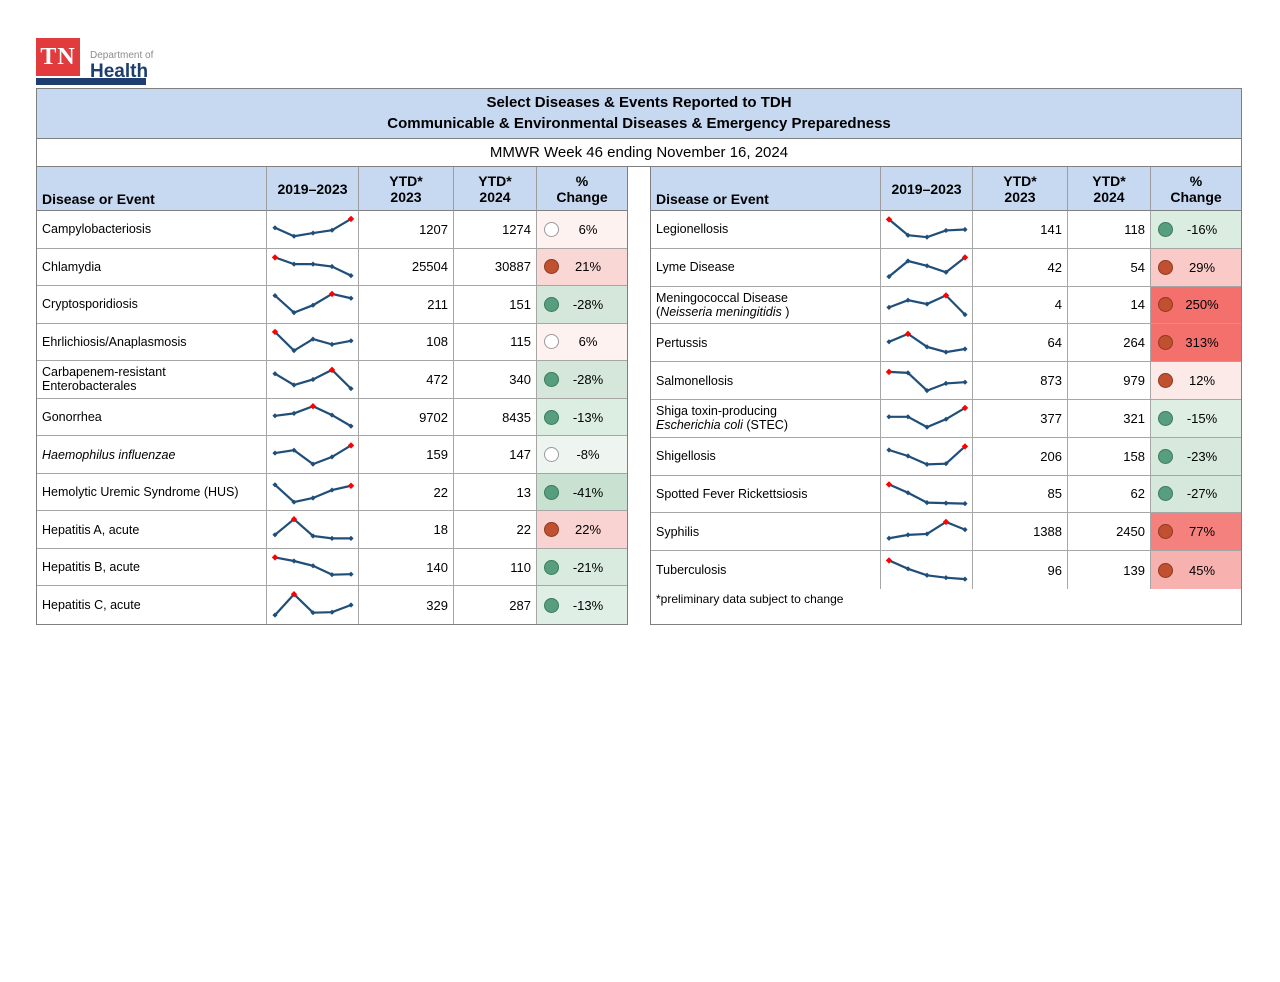 This screenshot has width=1280, height=982. What do you see at coordinates (152, 605) in the screenshot?
I see `disease-name: Hepatitis C, acute` at bounding box center [152, 605].